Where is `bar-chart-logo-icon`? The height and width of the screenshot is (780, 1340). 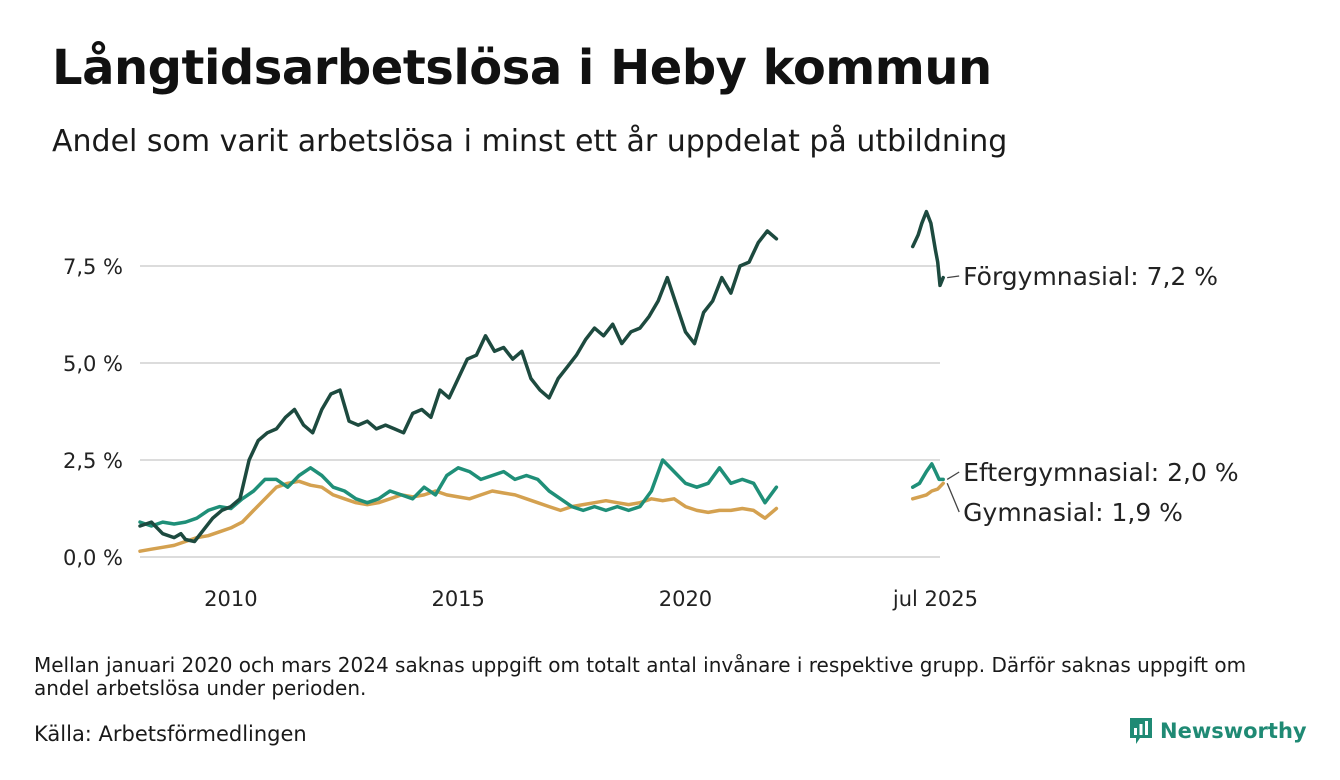
bar-chart-logo-icon is located at coordinates (1141, 731).